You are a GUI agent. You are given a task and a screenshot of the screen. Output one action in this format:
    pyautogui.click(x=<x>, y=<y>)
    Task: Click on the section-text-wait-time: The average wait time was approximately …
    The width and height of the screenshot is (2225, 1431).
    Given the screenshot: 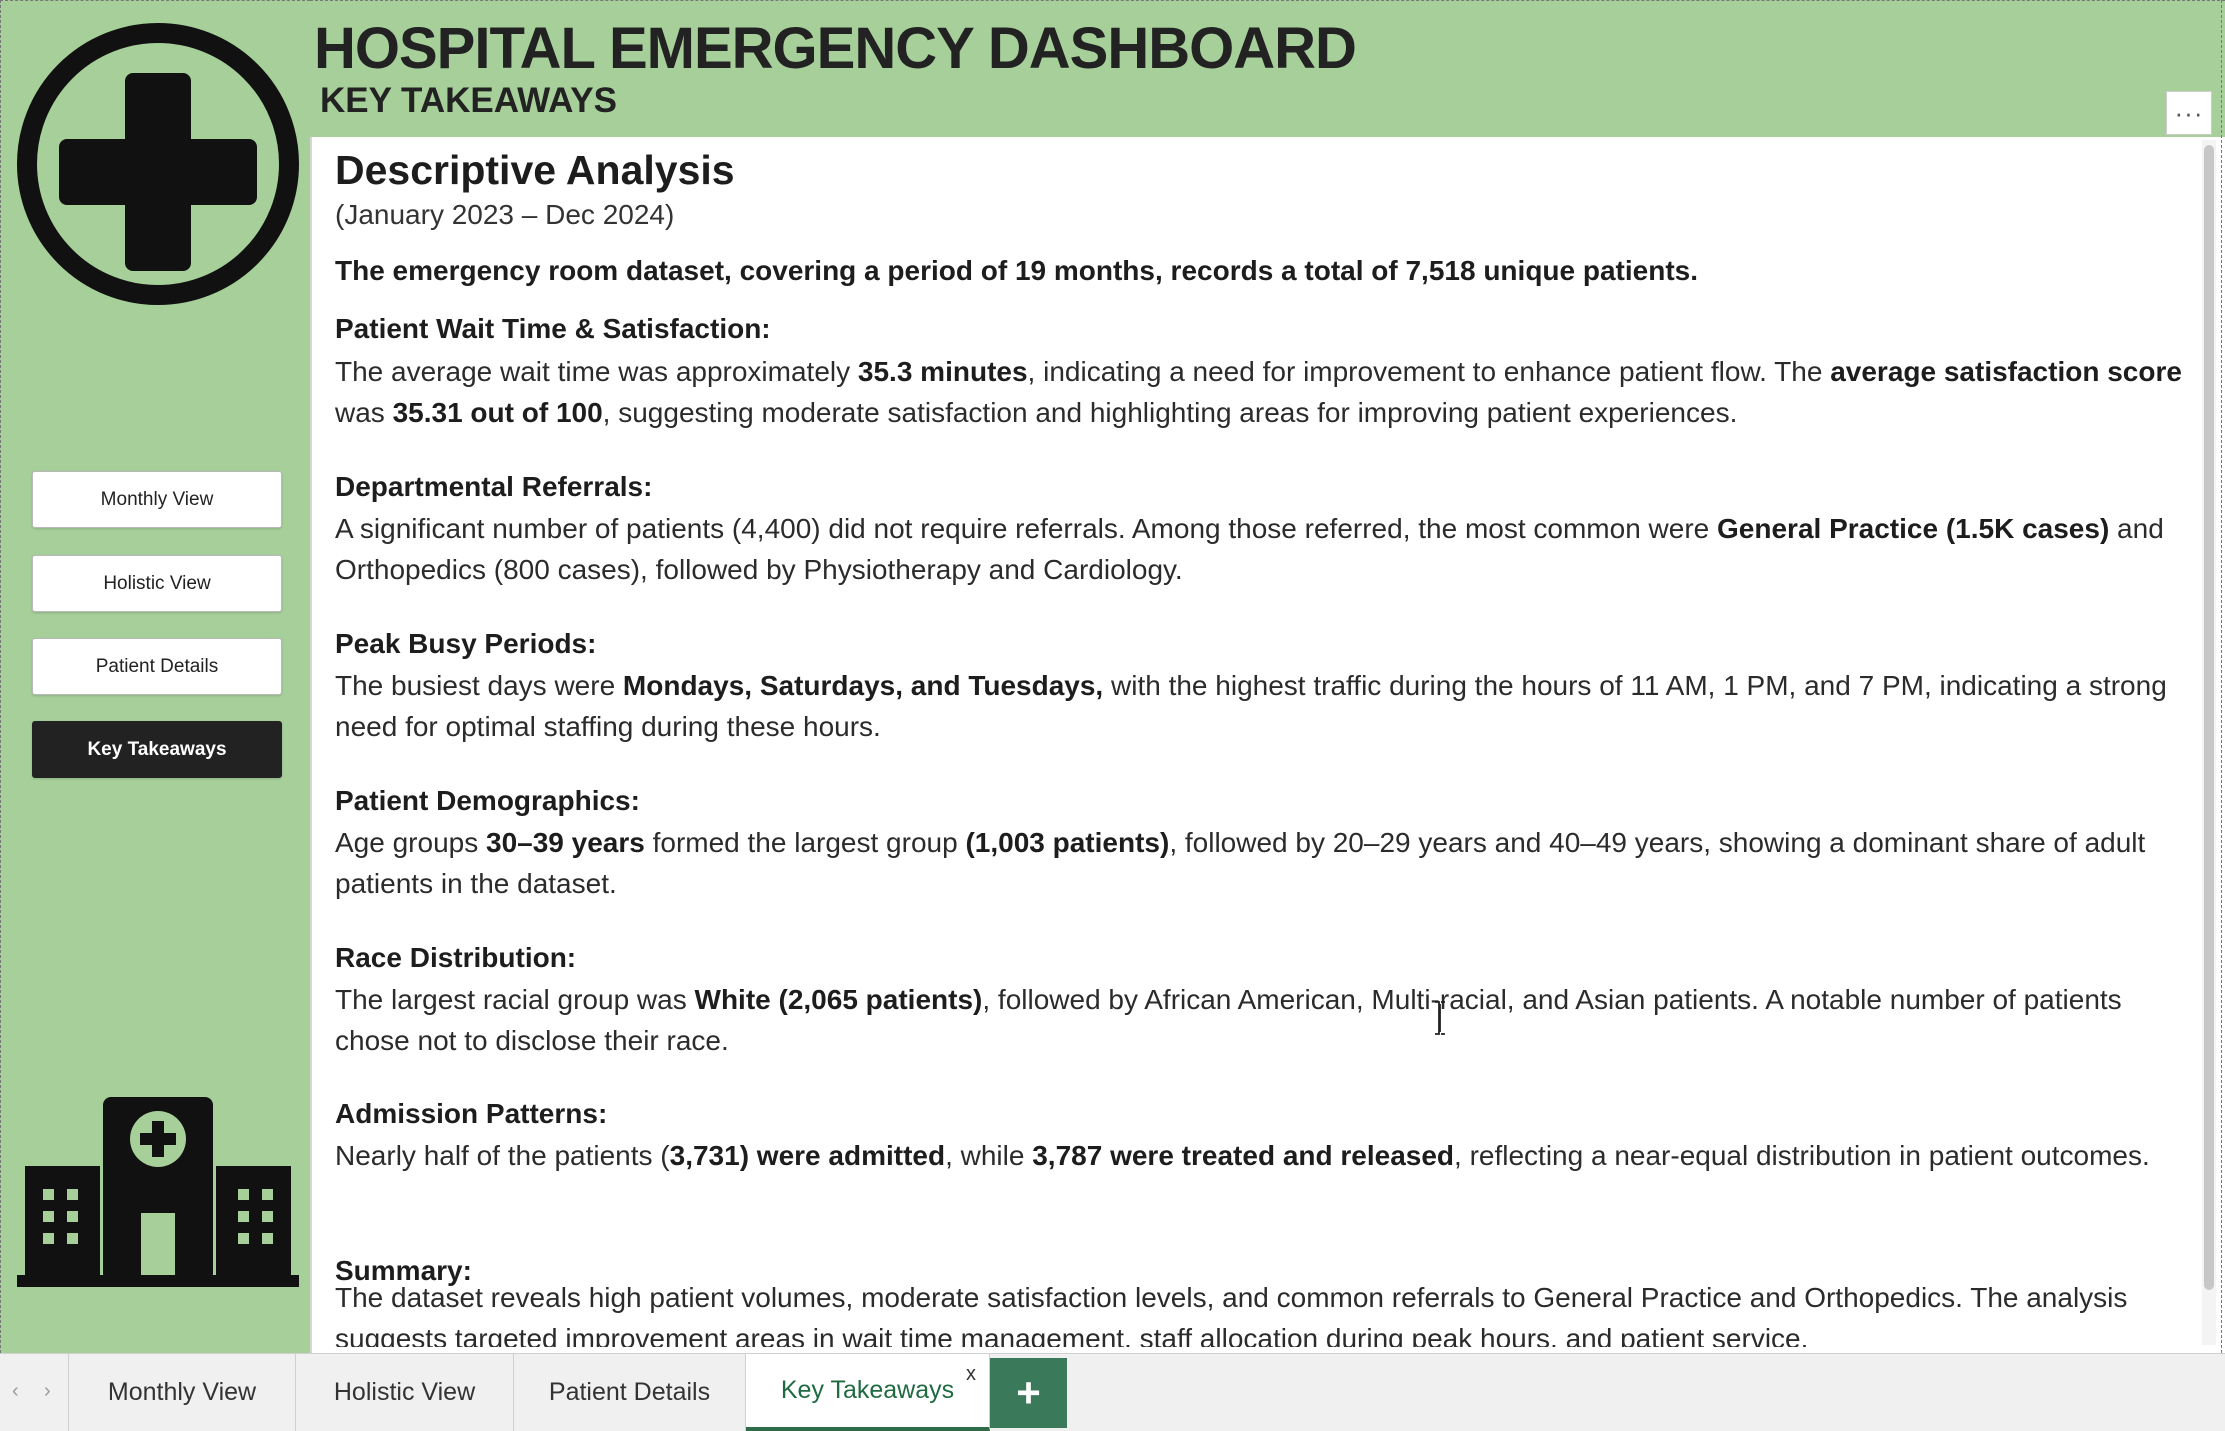 What is the action you would take?
    pyautogui.click(x=1258, y=392)
    